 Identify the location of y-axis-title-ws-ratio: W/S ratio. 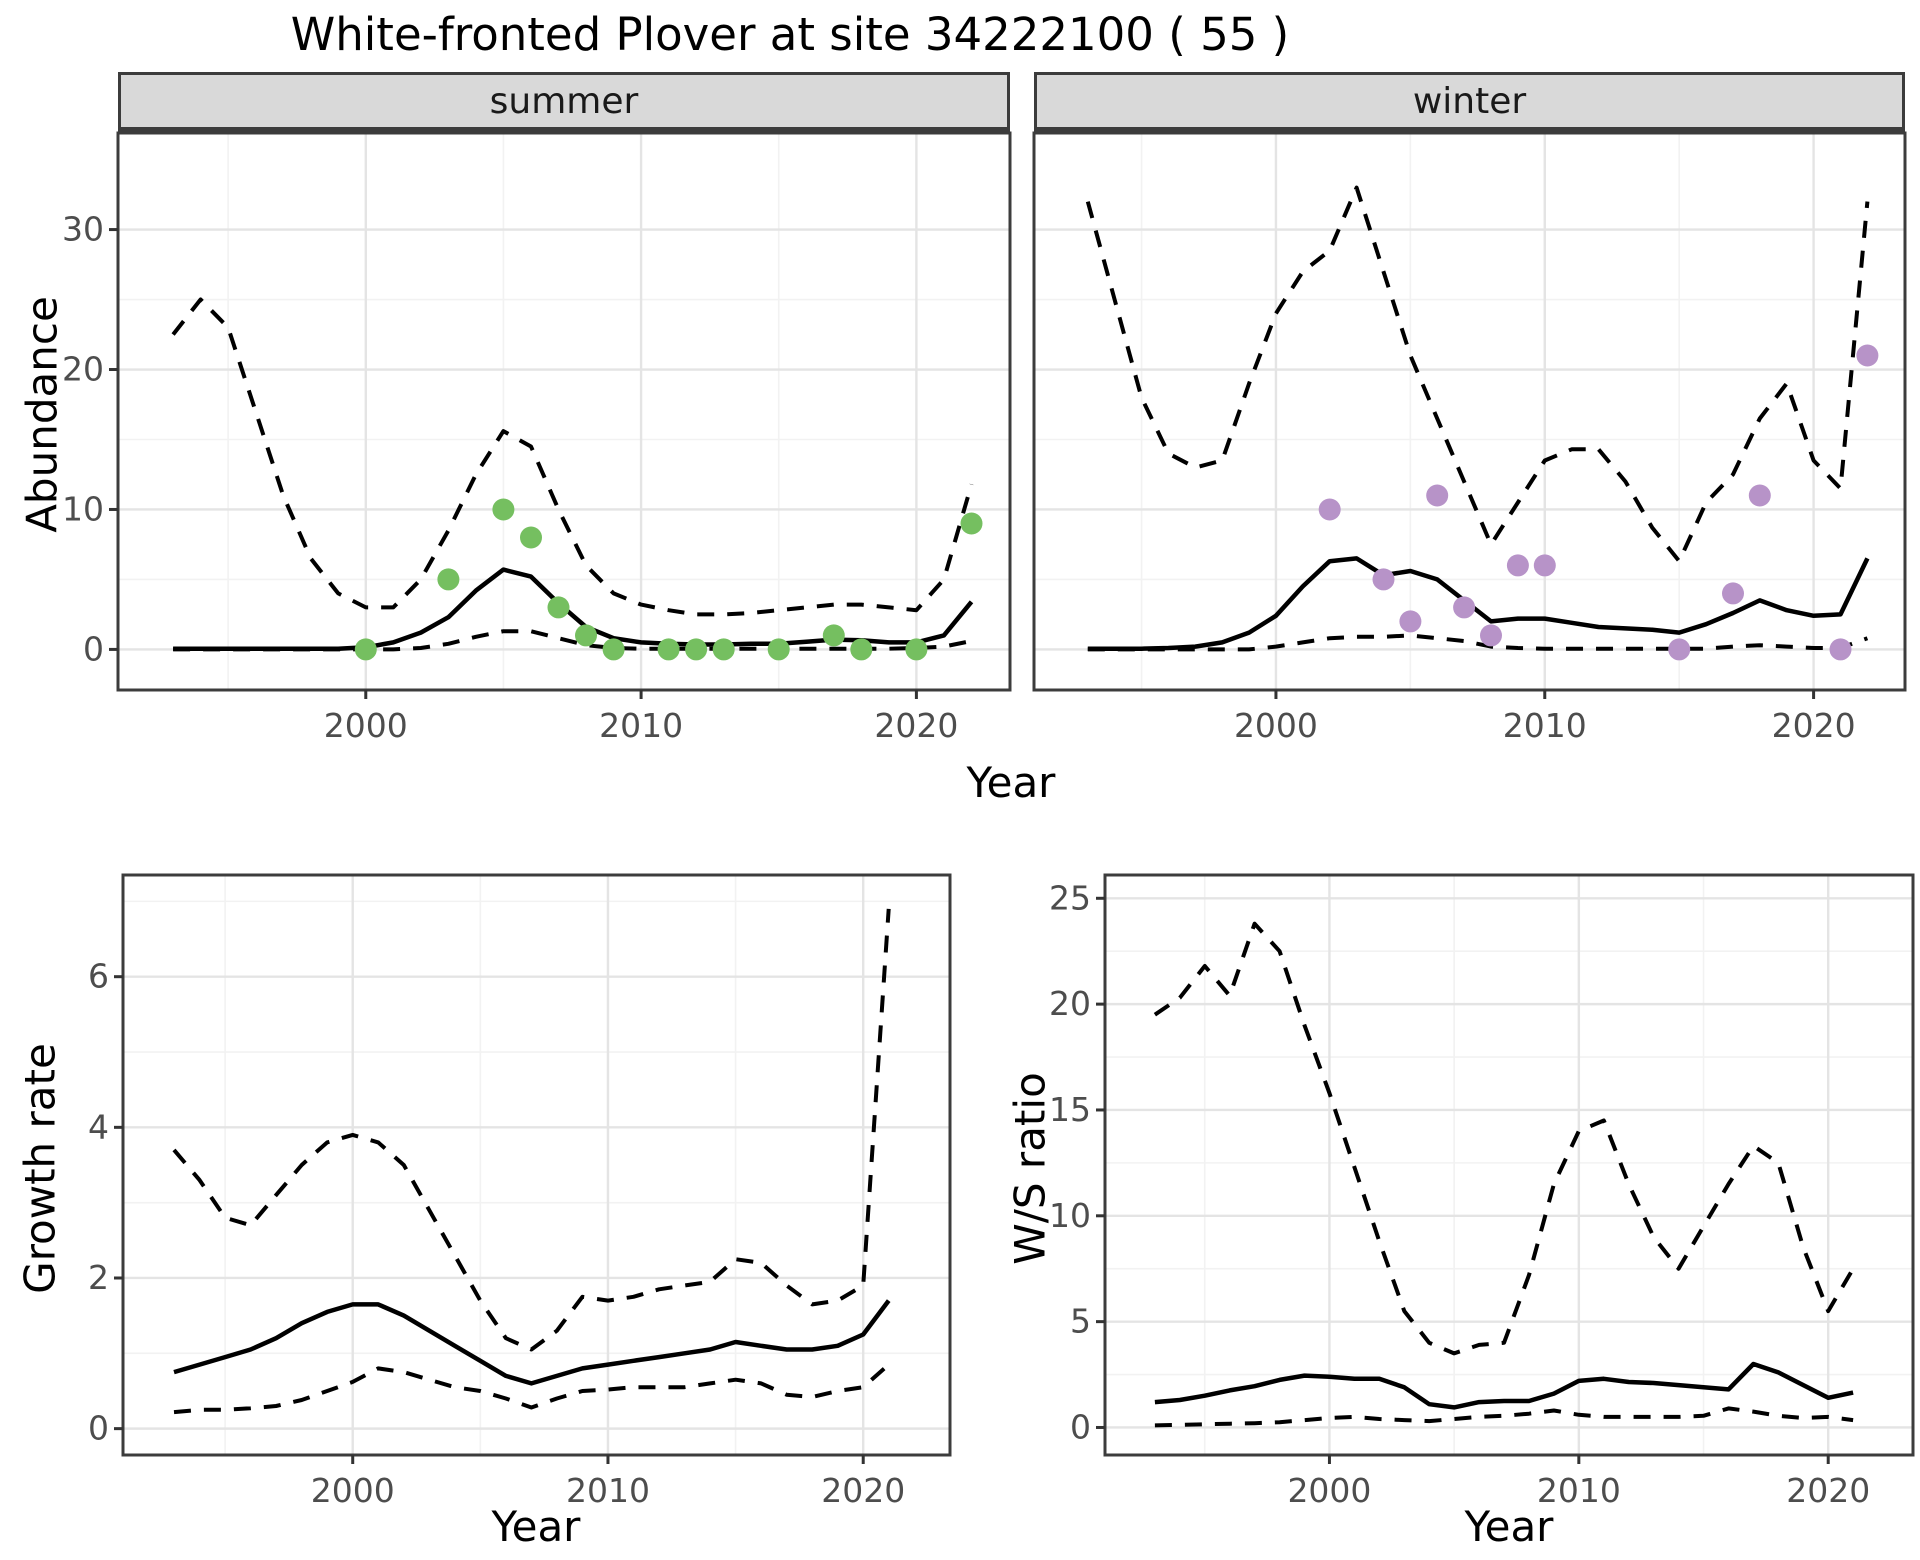
(1030, 1168).